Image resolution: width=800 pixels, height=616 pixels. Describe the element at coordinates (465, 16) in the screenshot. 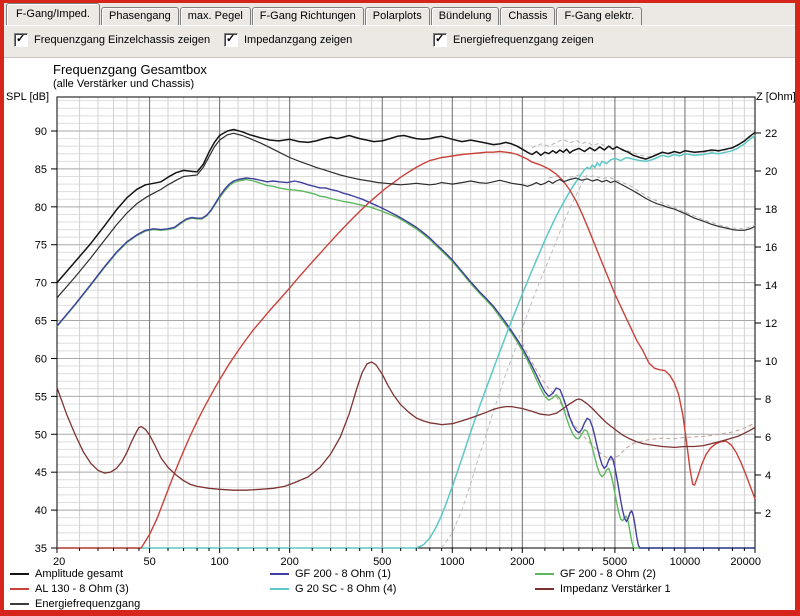

I see `tab-buendelung: Bündelung` at that location.